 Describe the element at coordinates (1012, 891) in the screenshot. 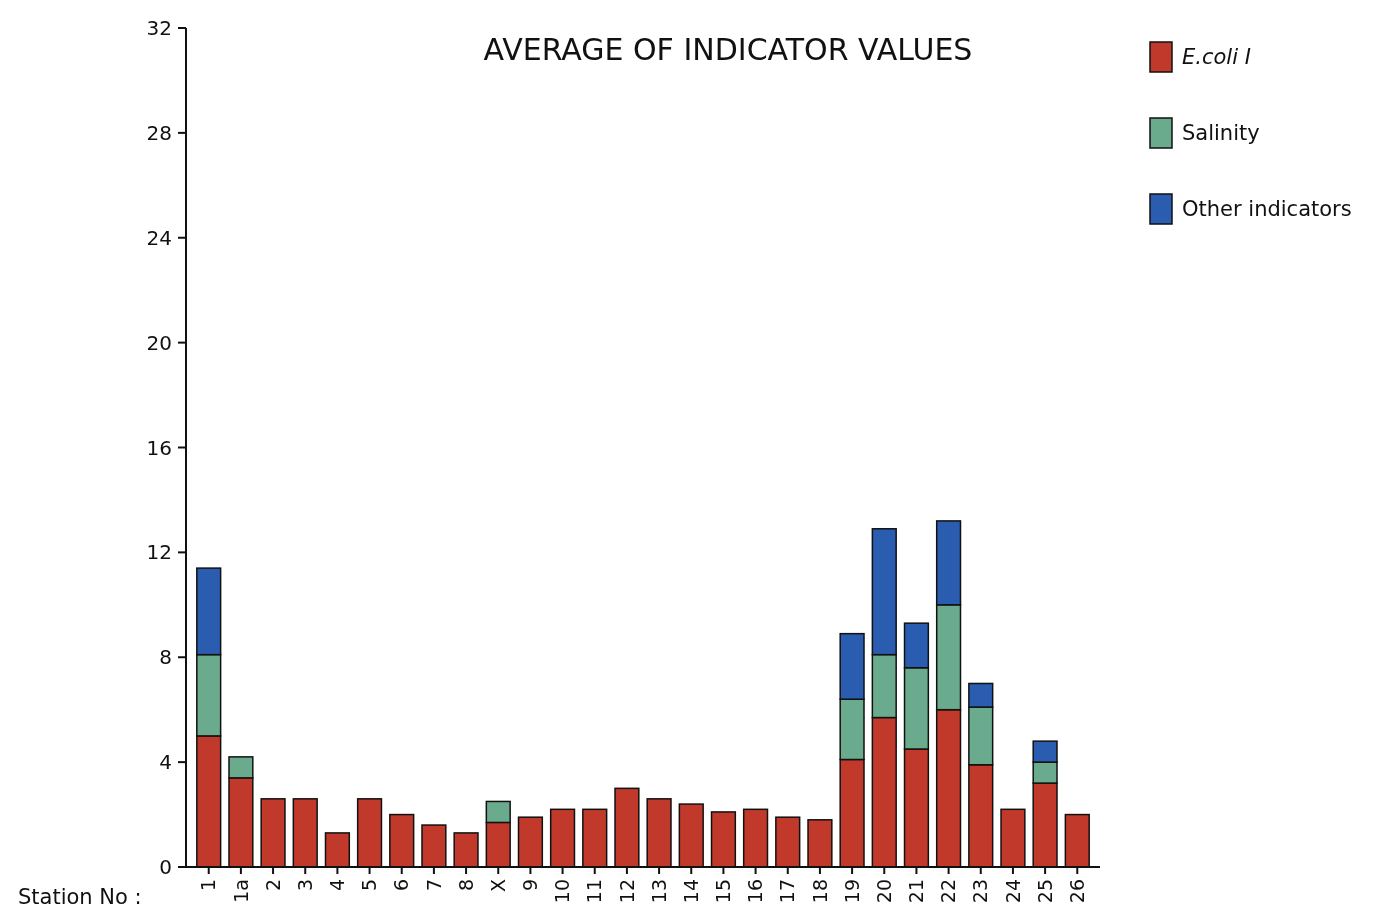

I see `x-tick-label: 24` at that location.